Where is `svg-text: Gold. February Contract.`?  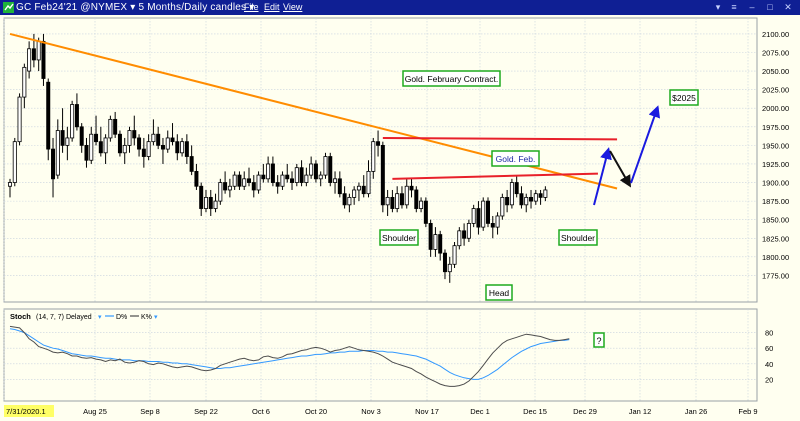 svg-text: Gold. February Contract. is located at coordinates (452, 79).